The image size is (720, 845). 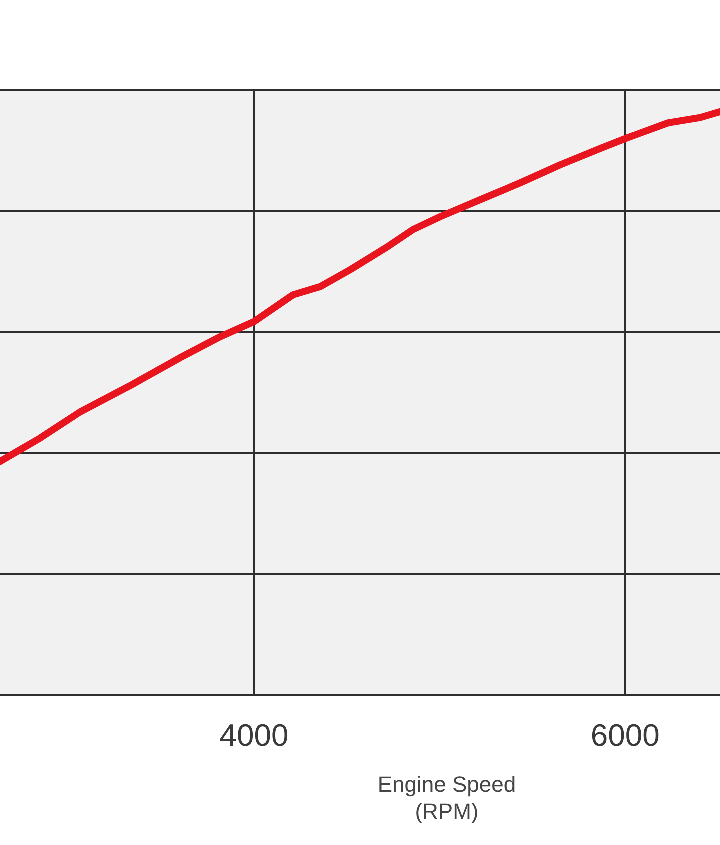 What do you see at coordinates (254, 735) in the screenshot?
I see `x-tick-label: 4000` at bounding box center [254, 735].